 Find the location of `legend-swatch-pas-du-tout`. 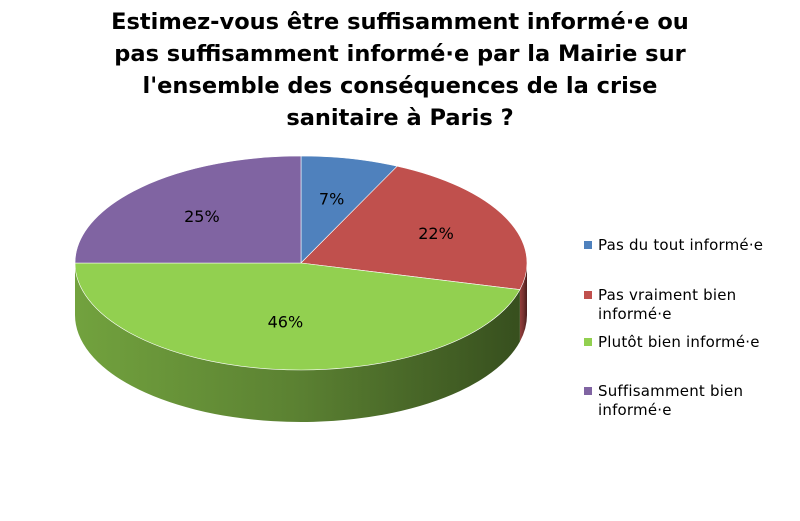

legend-swatch-pas-du-tout is located at coordinates (588, 245).